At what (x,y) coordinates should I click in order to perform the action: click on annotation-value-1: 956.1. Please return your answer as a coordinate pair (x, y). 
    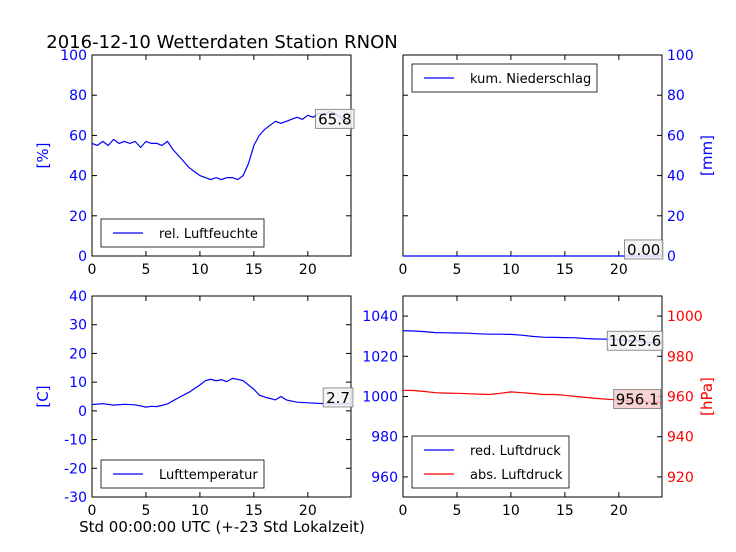
    Looking at the image, I should click on (637, 400).